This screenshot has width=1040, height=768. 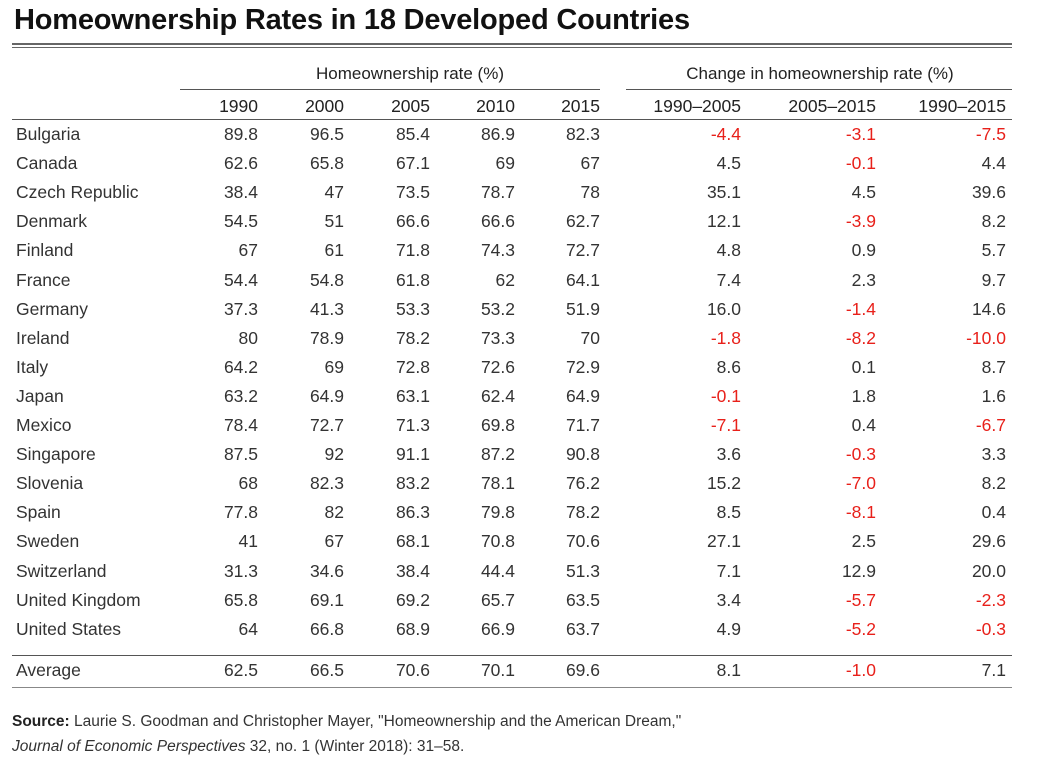 I want to click on table-cell: 51.9, so click(x=582, y=308).